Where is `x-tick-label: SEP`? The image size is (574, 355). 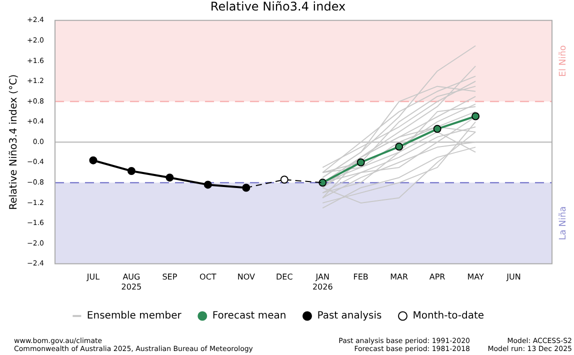
x-tick-label: SEP is located at coordinates (170, 277).